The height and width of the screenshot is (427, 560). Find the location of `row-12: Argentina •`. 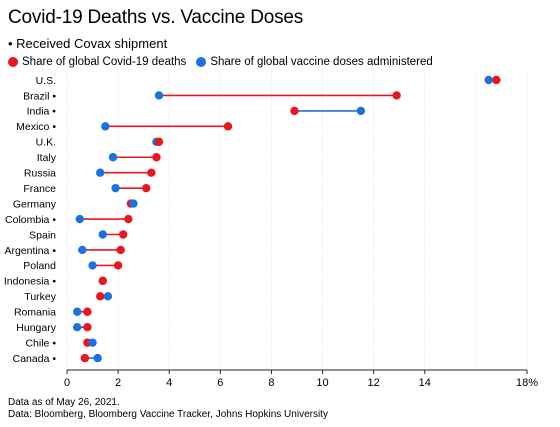

row-12: Argentina • is located at coordinates (64, 251).